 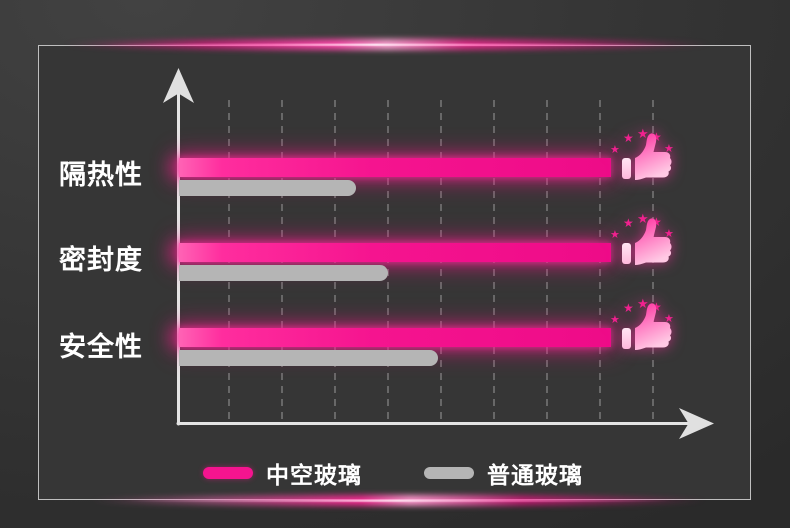 I want to click on category-label-sealing: 密封度, so click(x=101, y=260).